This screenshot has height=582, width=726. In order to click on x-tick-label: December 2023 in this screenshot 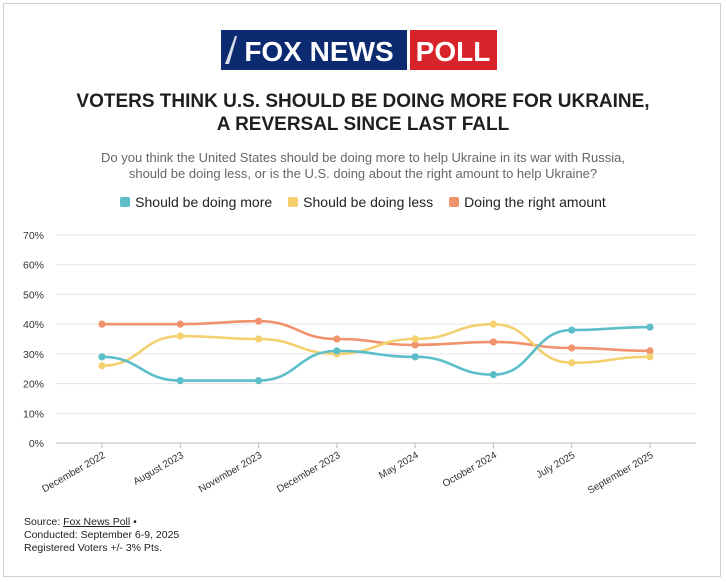, I will do `click(308, 472)`.